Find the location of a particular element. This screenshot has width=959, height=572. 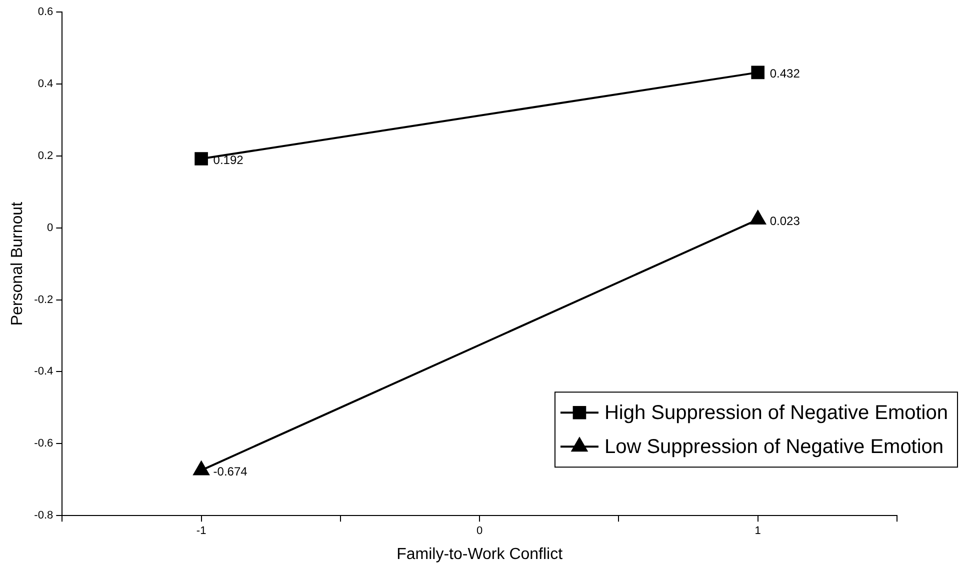

x-tick-label: -1 is located at coordinates (201, 531).